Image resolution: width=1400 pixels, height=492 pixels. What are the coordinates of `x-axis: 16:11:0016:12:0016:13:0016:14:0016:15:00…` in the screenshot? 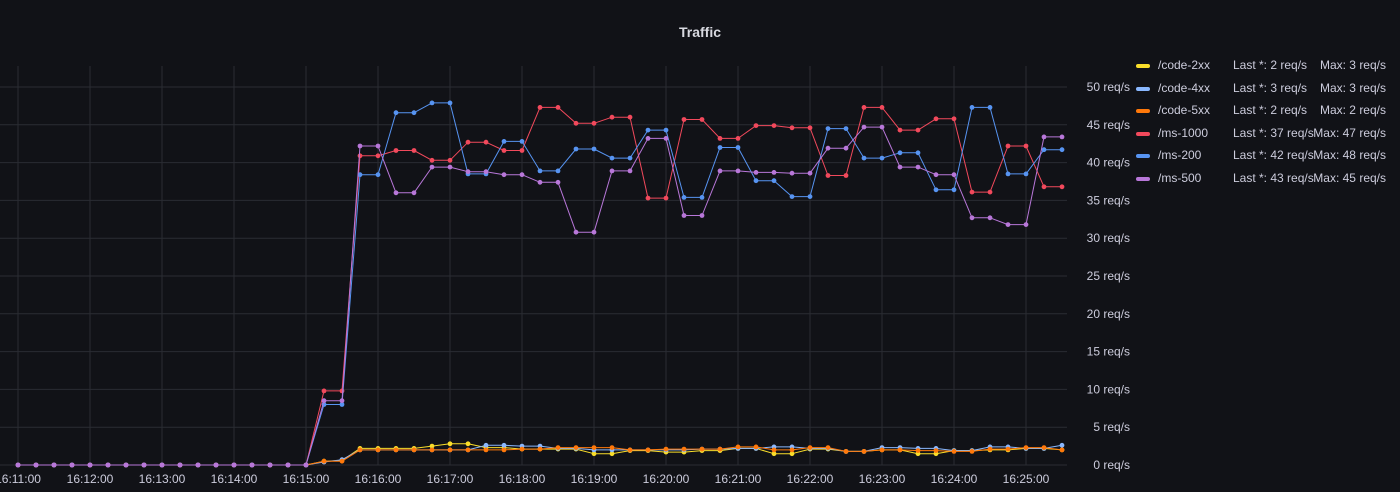 It's located at (525, 479).